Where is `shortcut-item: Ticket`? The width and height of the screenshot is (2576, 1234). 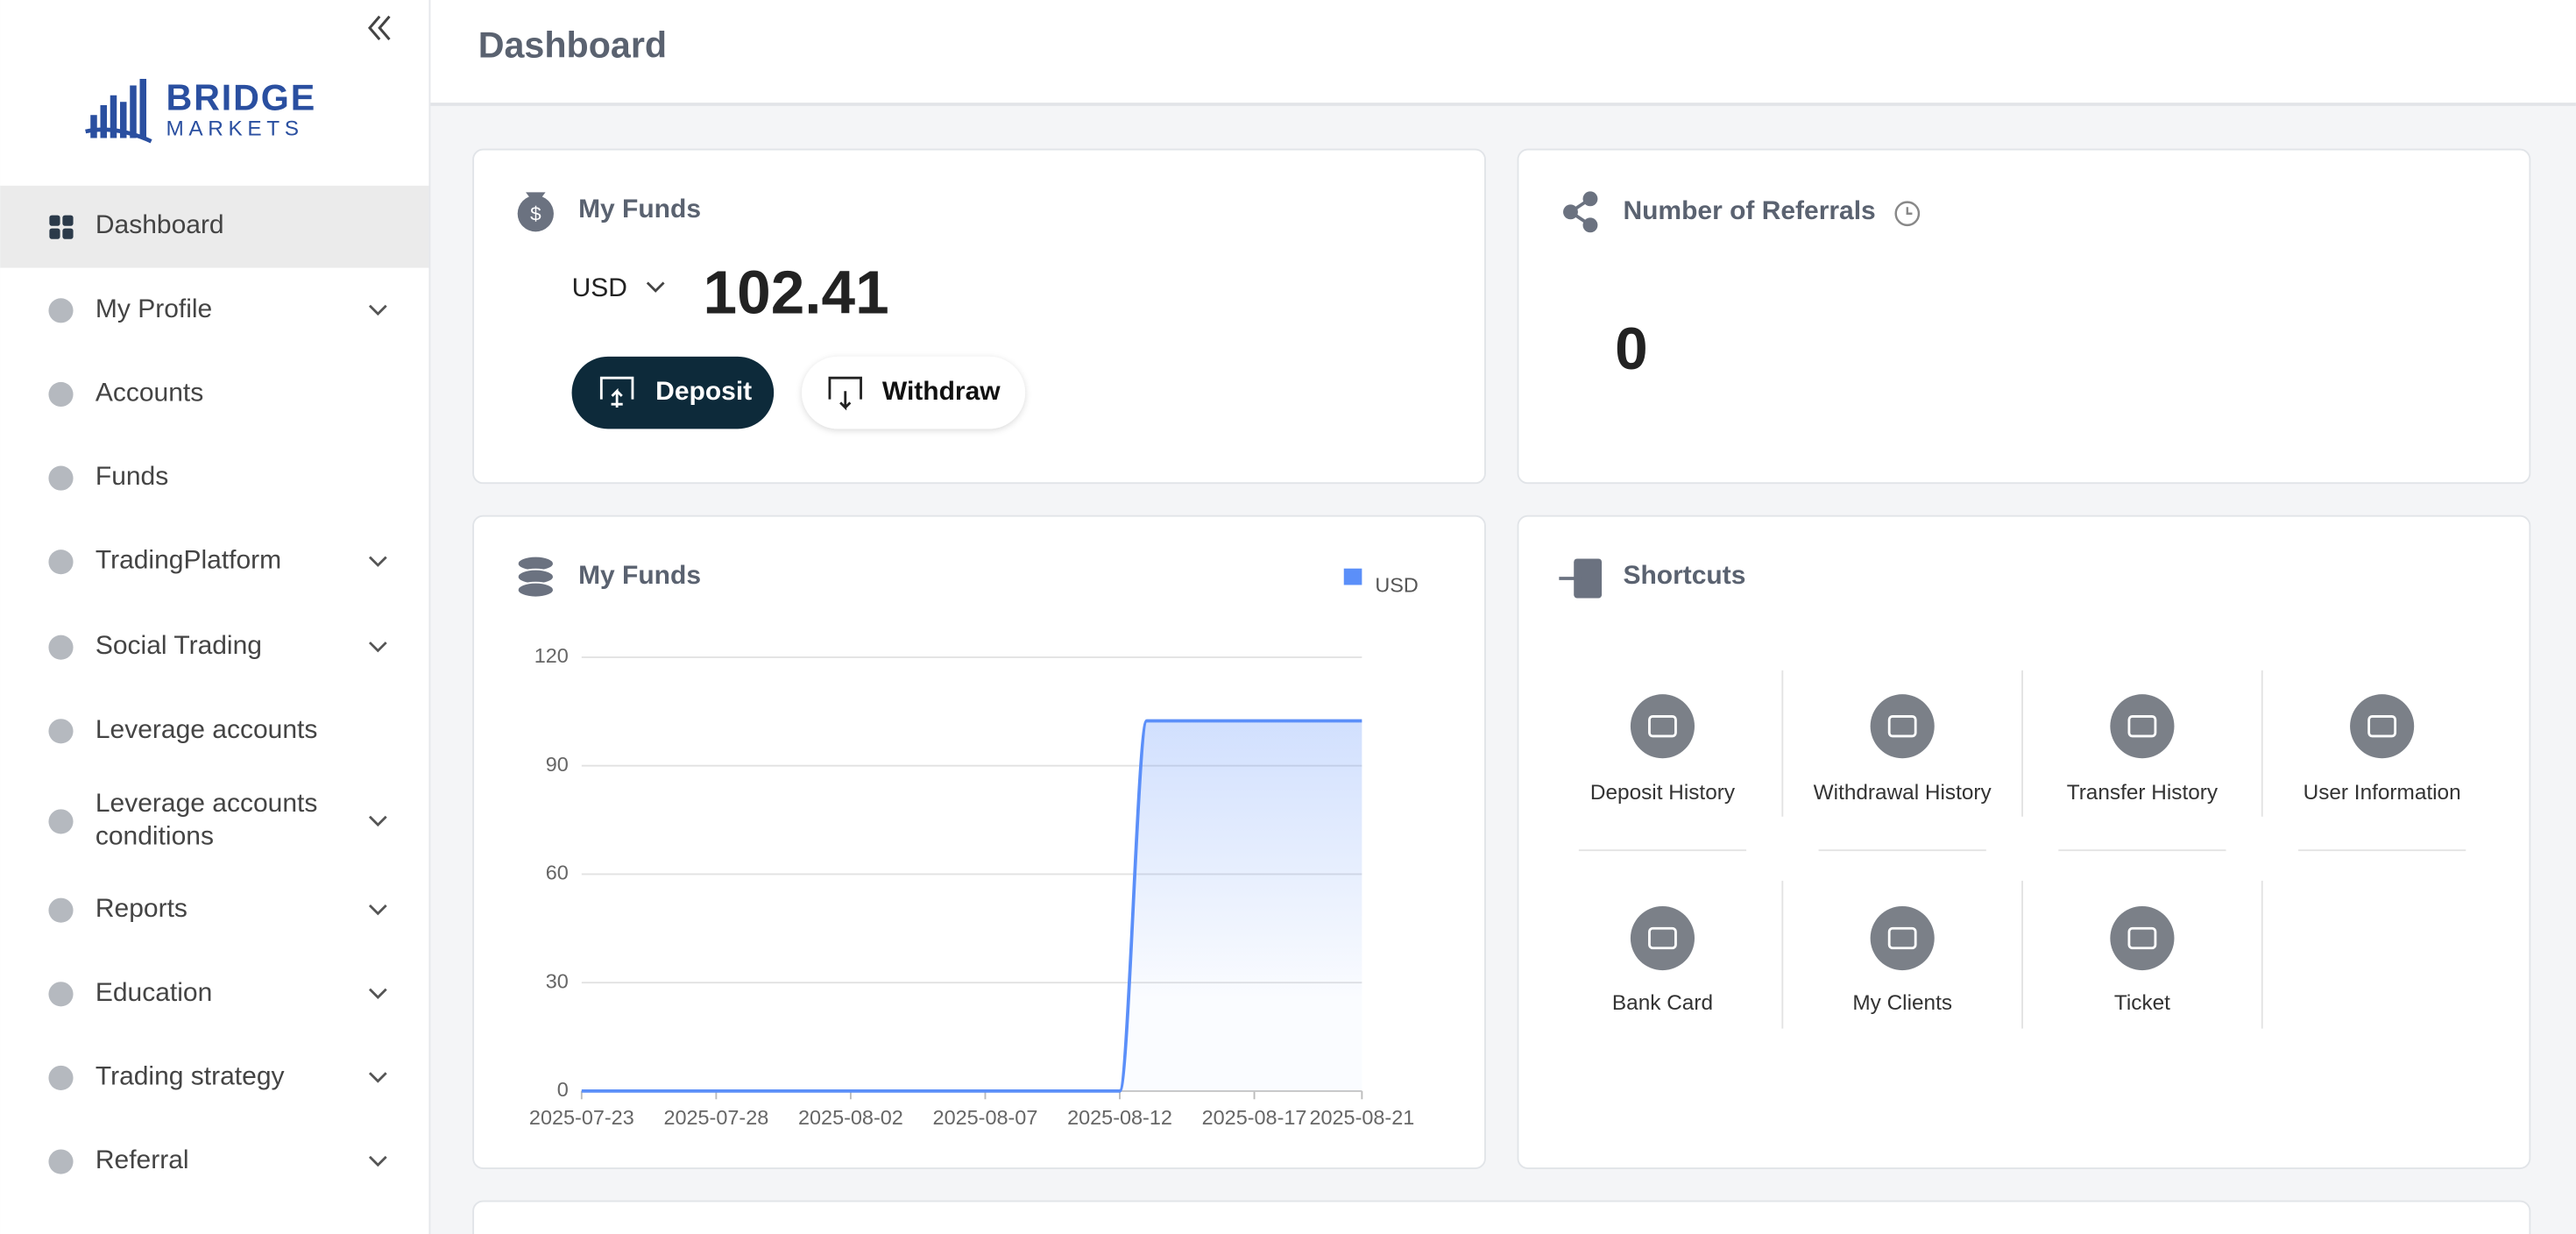 shortcut-item: Ticket is located at coordinates (2142, 960).